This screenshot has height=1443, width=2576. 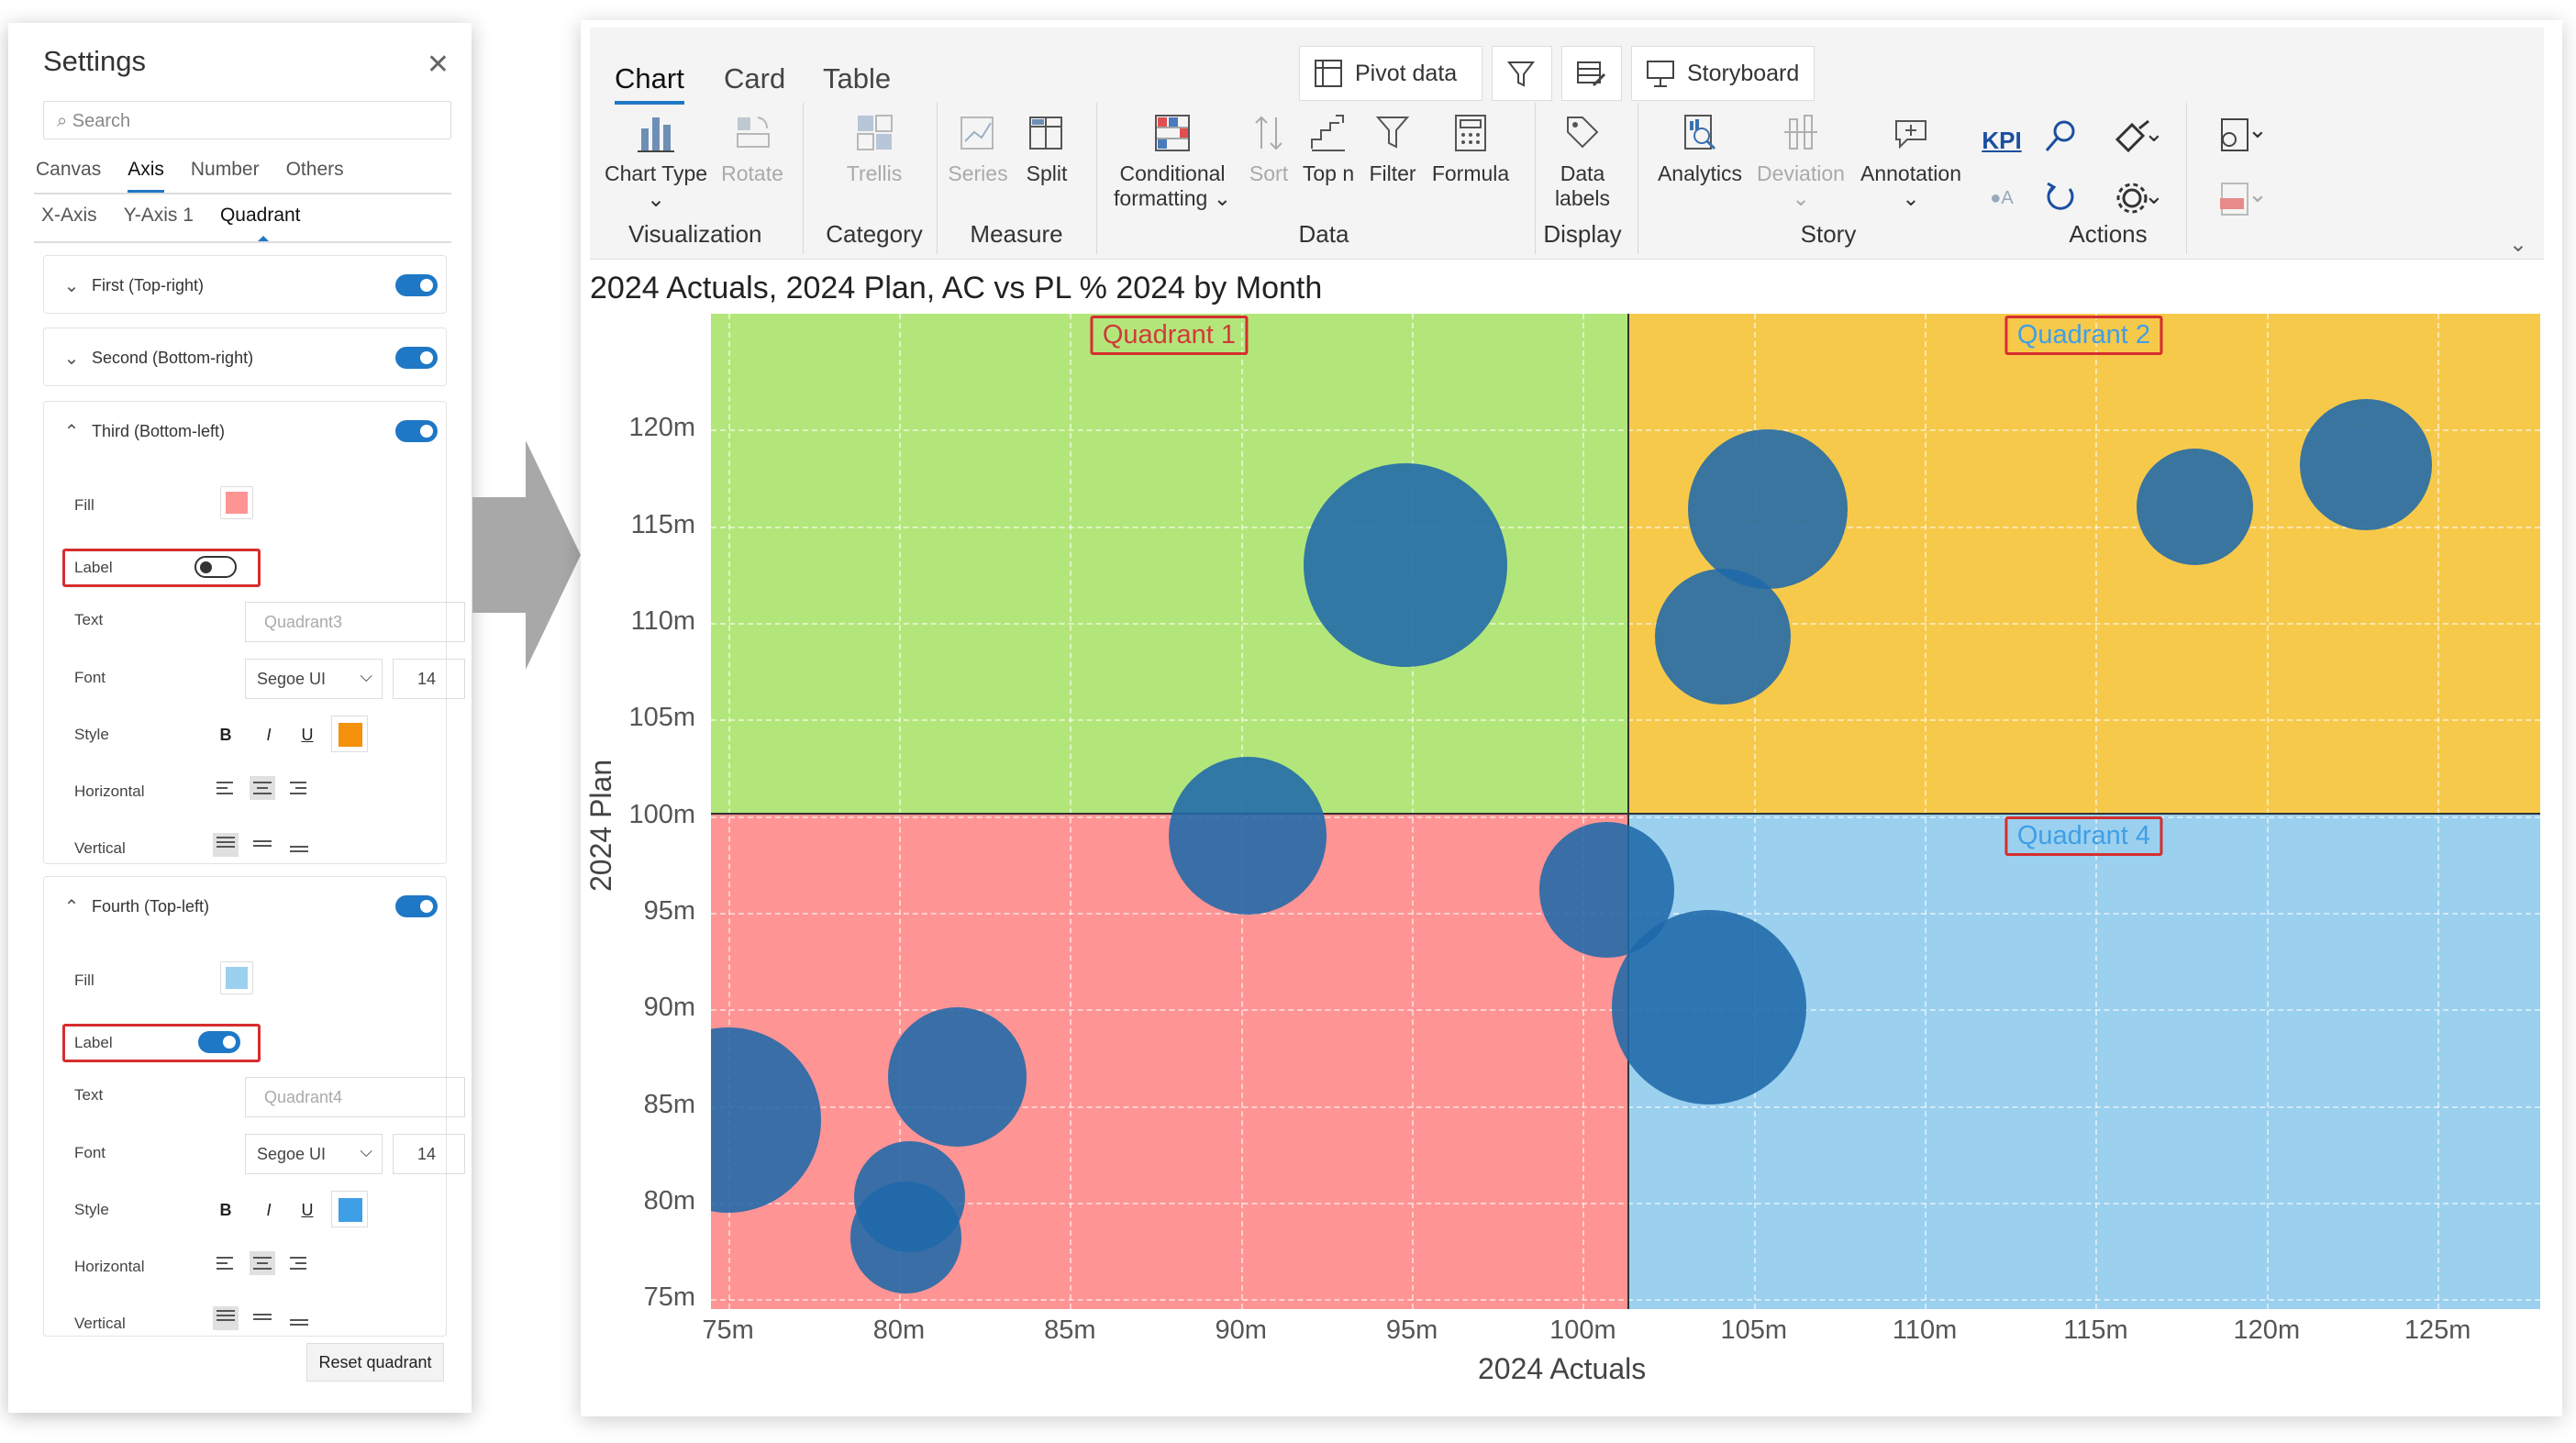 What do you see at coordinates (1161, 198) in the screenshot?
I see `formatting-label: formatting` at bounding box center [1161, 198].